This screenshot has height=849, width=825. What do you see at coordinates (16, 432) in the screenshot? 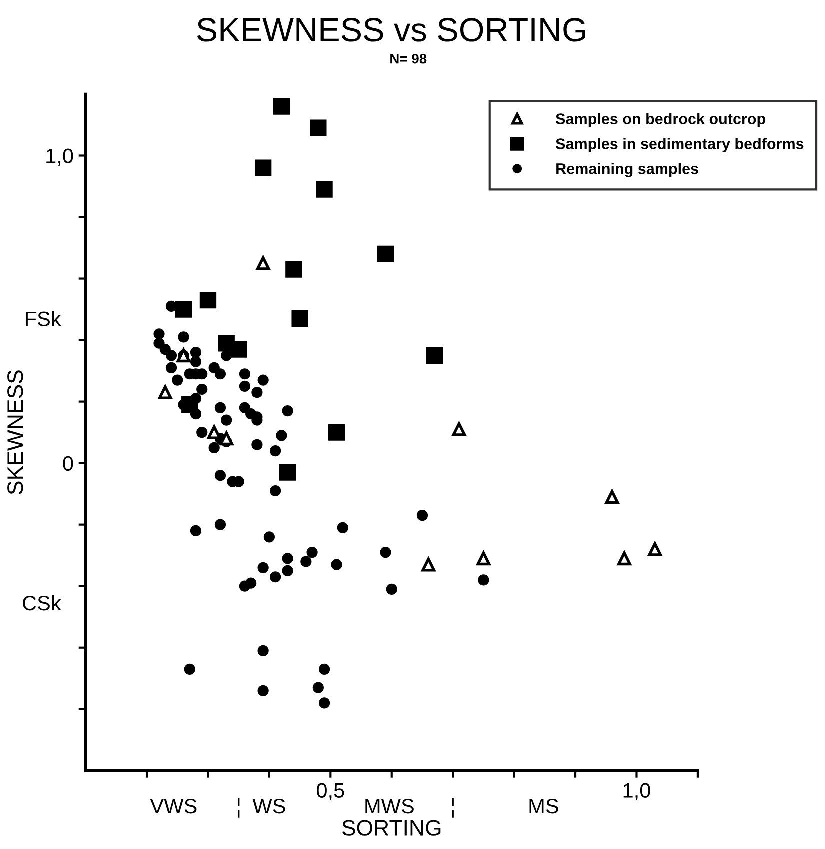
I see `y-axis-title: SKEWNESS` at bounding box center [16, 432].